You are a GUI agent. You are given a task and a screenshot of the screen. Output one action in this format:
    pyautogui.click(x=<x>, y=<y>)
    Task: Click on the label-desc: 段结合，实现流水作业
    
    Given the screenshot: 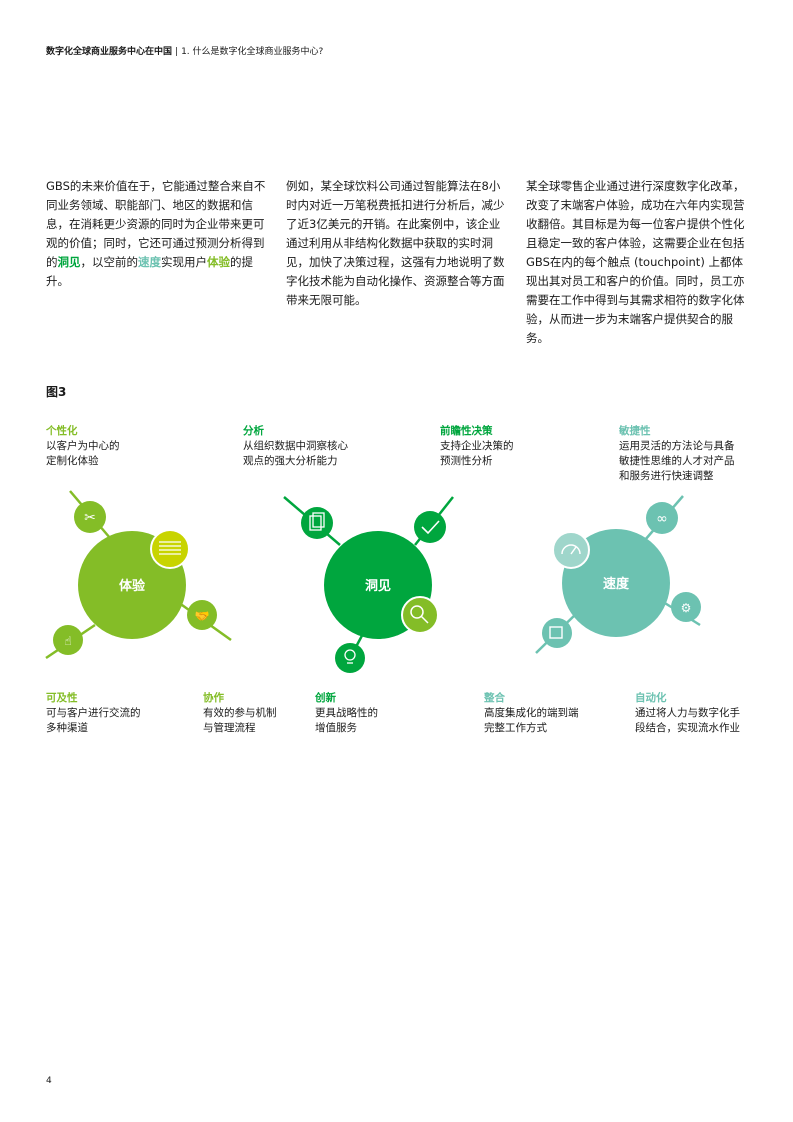 What is the action you would take?
    pyautogui.click(x=687, y=728)
    